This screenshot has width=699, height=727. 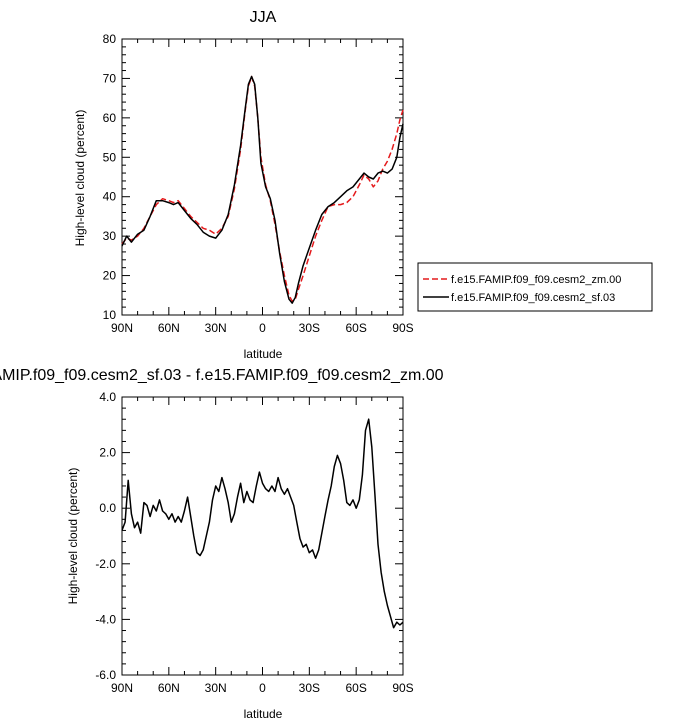 I want to click on top-series-lines, so click(x=262, y=189).